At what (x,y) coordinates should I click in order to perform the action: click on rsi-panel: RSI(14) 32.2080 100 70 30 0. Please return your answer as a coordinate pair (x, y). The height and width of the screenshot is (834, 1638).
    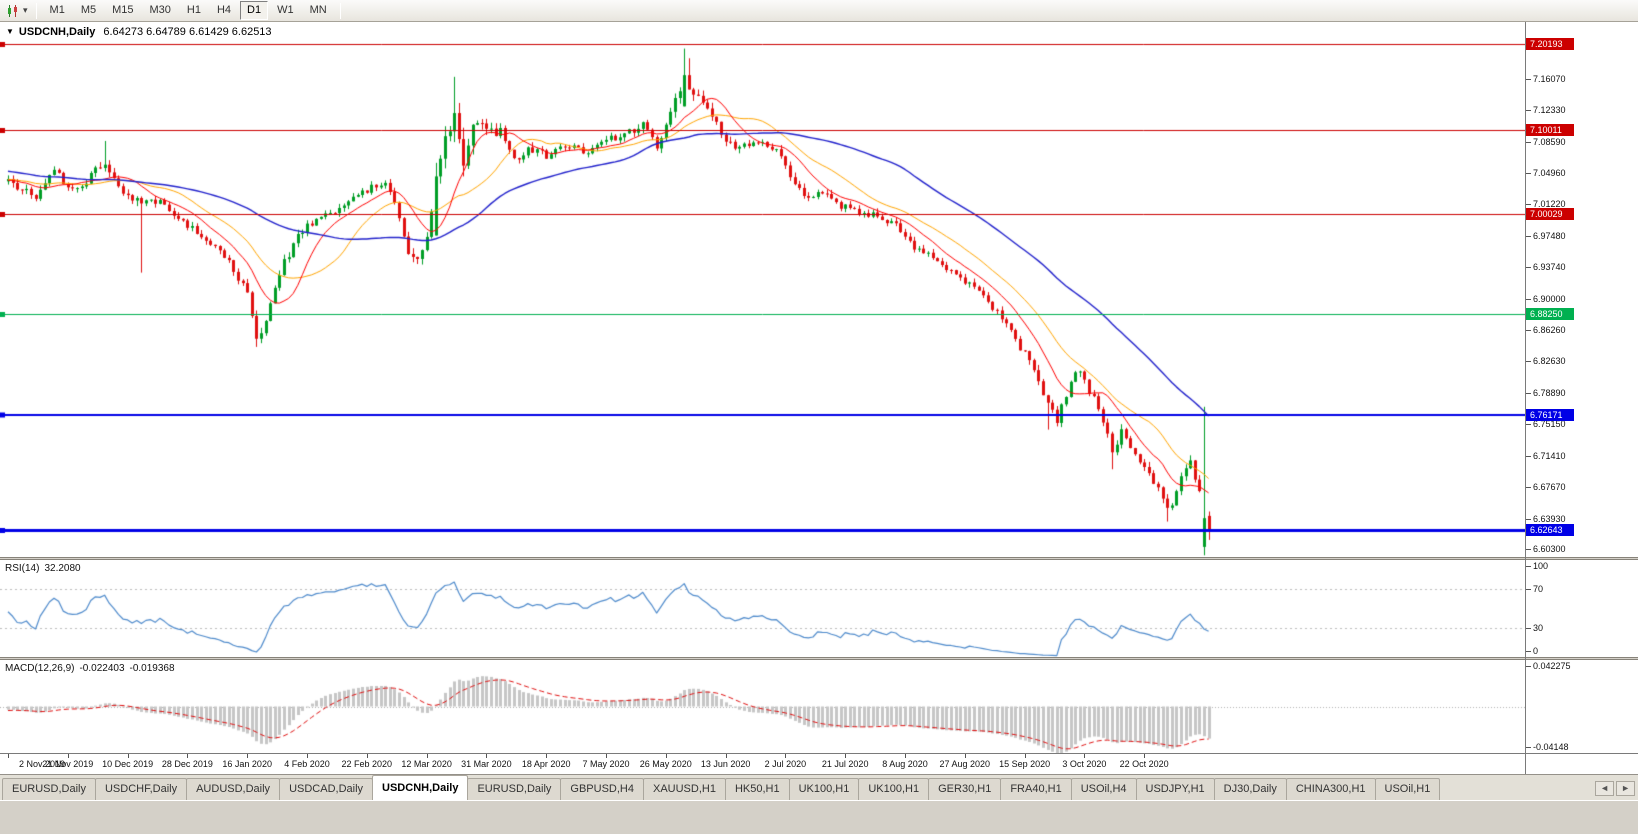
    Looking at the image, I should click on (819, 608).